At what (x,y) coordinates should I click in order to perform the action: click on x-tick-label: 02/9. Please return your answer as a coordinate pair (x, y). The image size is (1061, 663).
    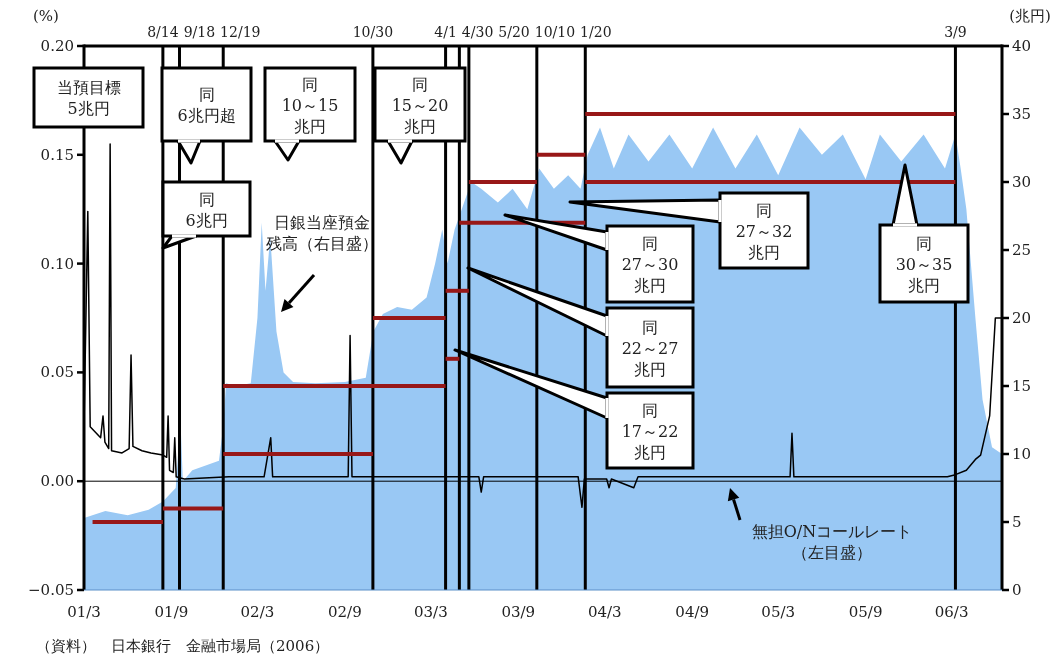
    Looking at the image, I should click on (345, 612).